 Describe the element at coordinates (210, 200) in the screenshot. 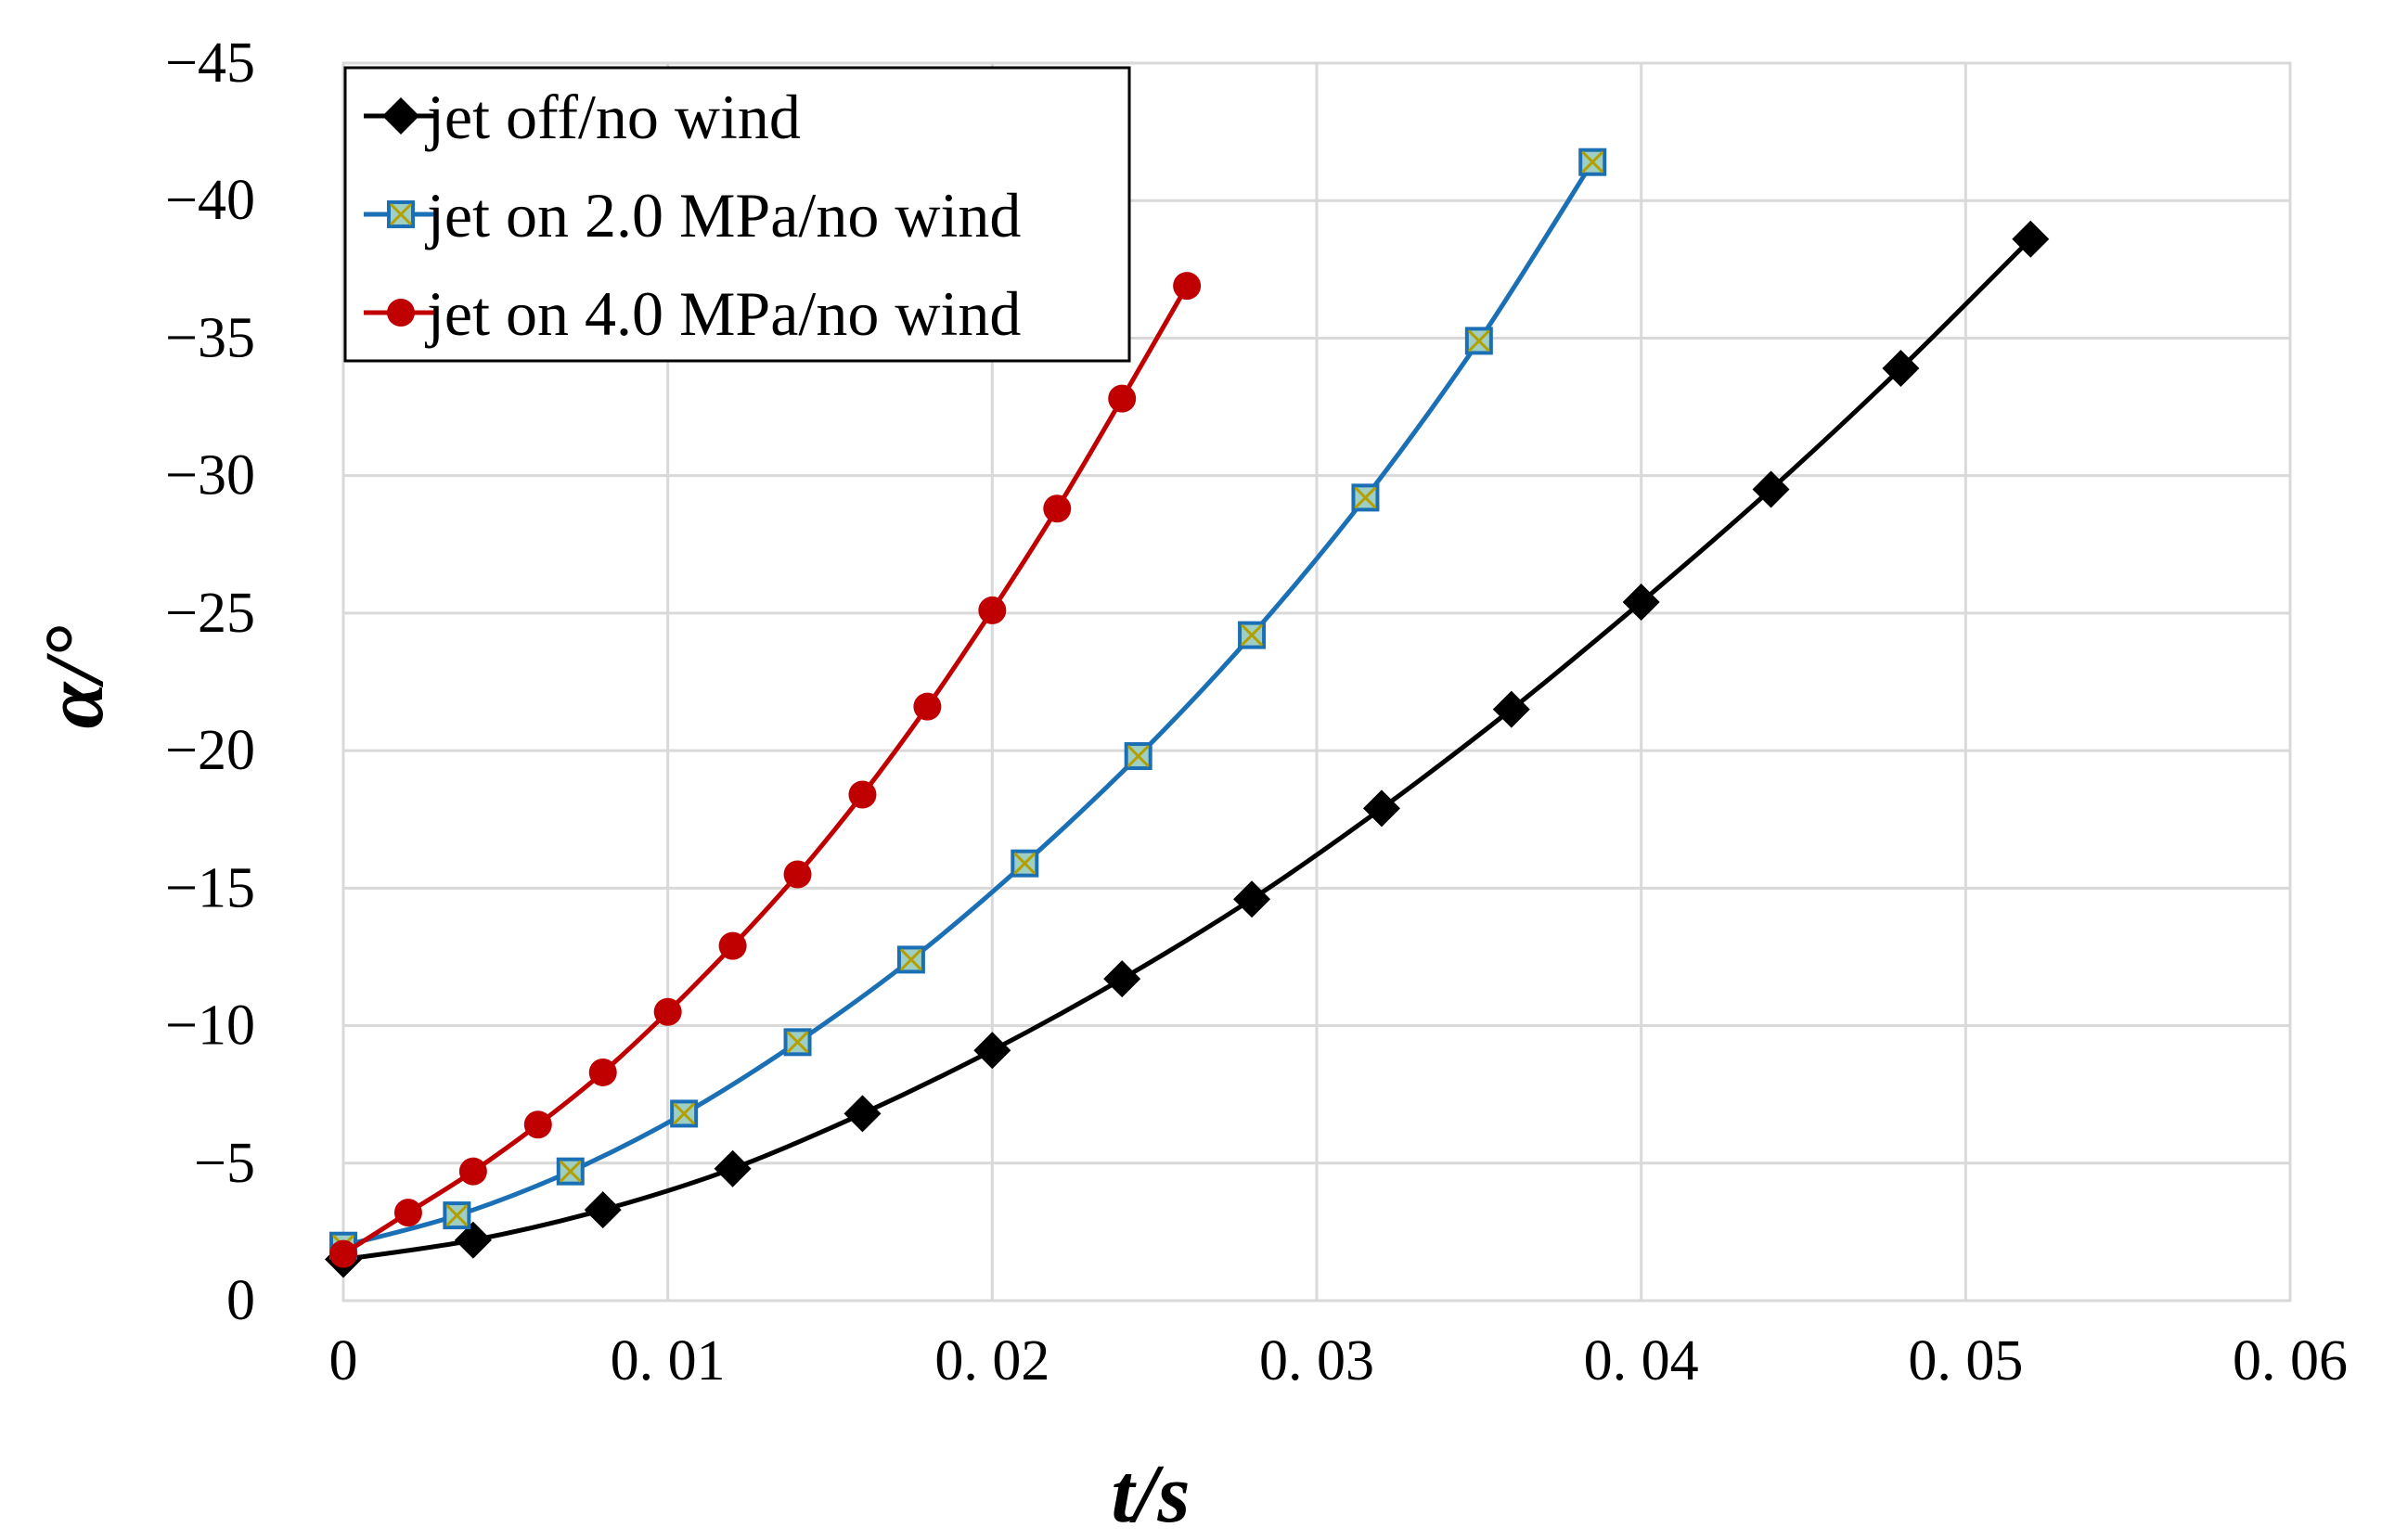

I see `y-tick-label: −40` at that location.